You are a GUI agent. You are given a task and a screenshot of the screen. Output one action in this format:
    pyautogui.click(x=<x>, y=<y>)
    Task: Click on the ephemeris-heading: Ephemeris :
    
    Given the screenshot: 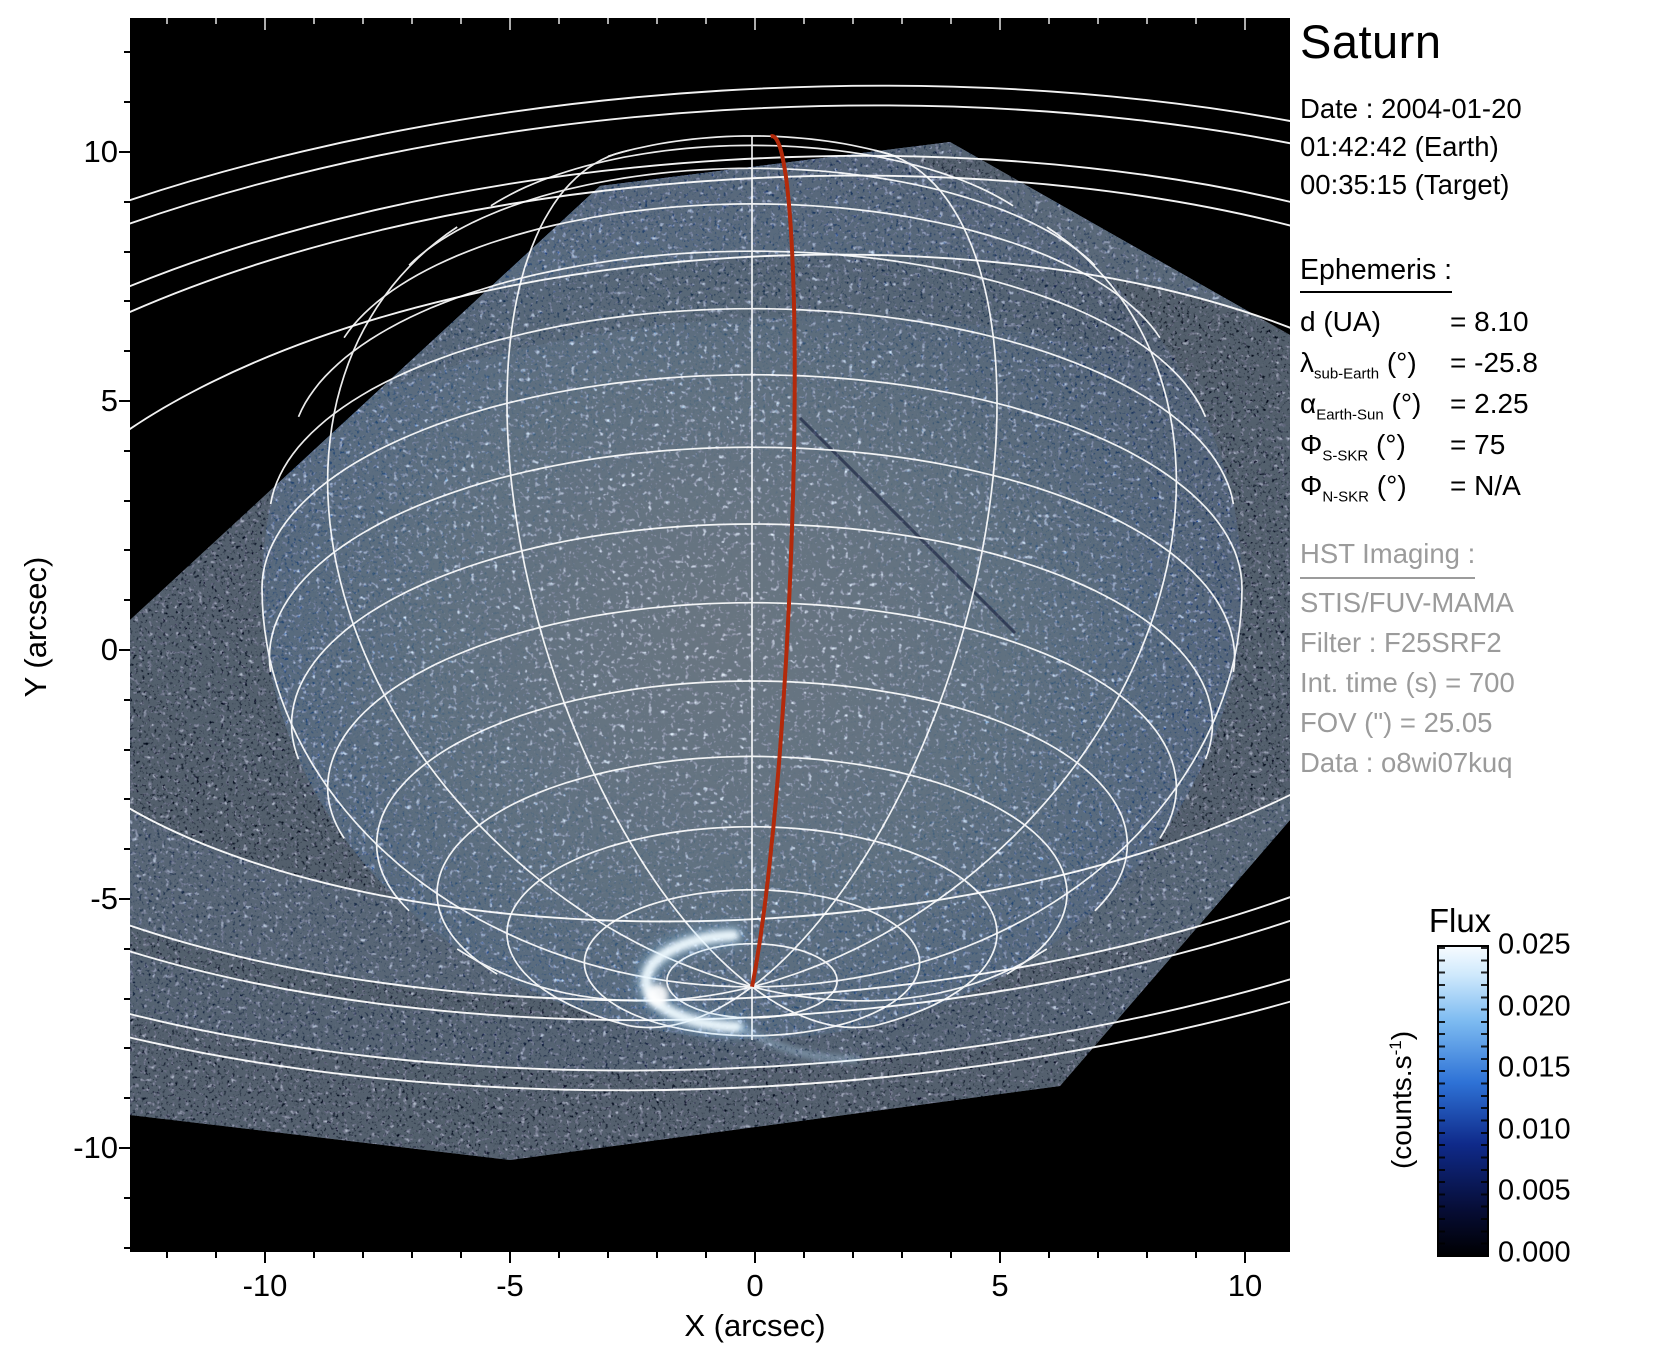 What is the action you would take?
    pyautogui.click(x=1376, y=273)
    